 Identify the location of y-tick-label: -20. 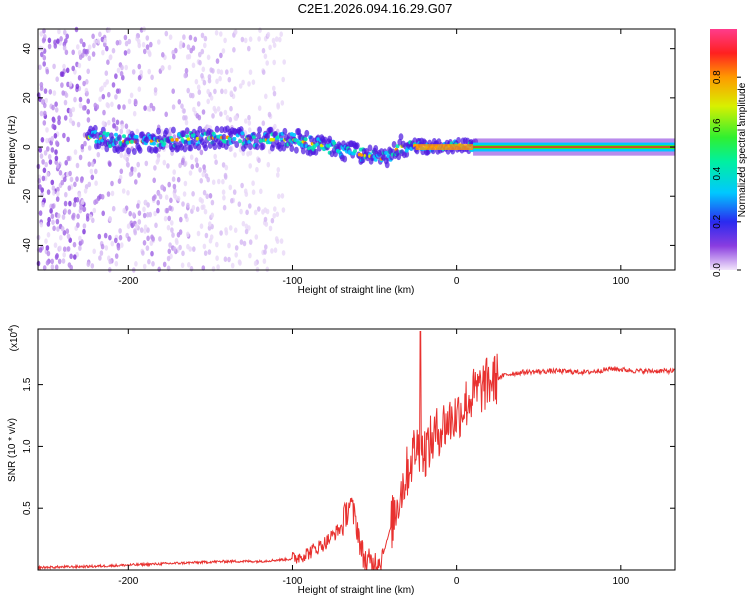
(27, 196).